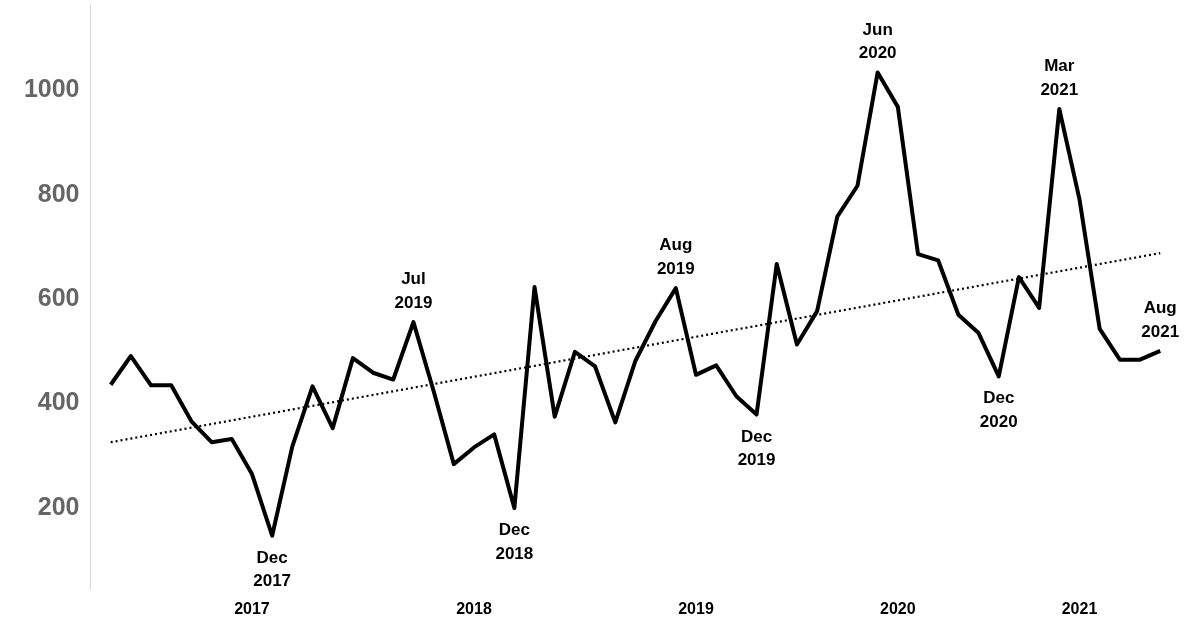  I want to click on y-tick-label: 800, so click(58, 192).